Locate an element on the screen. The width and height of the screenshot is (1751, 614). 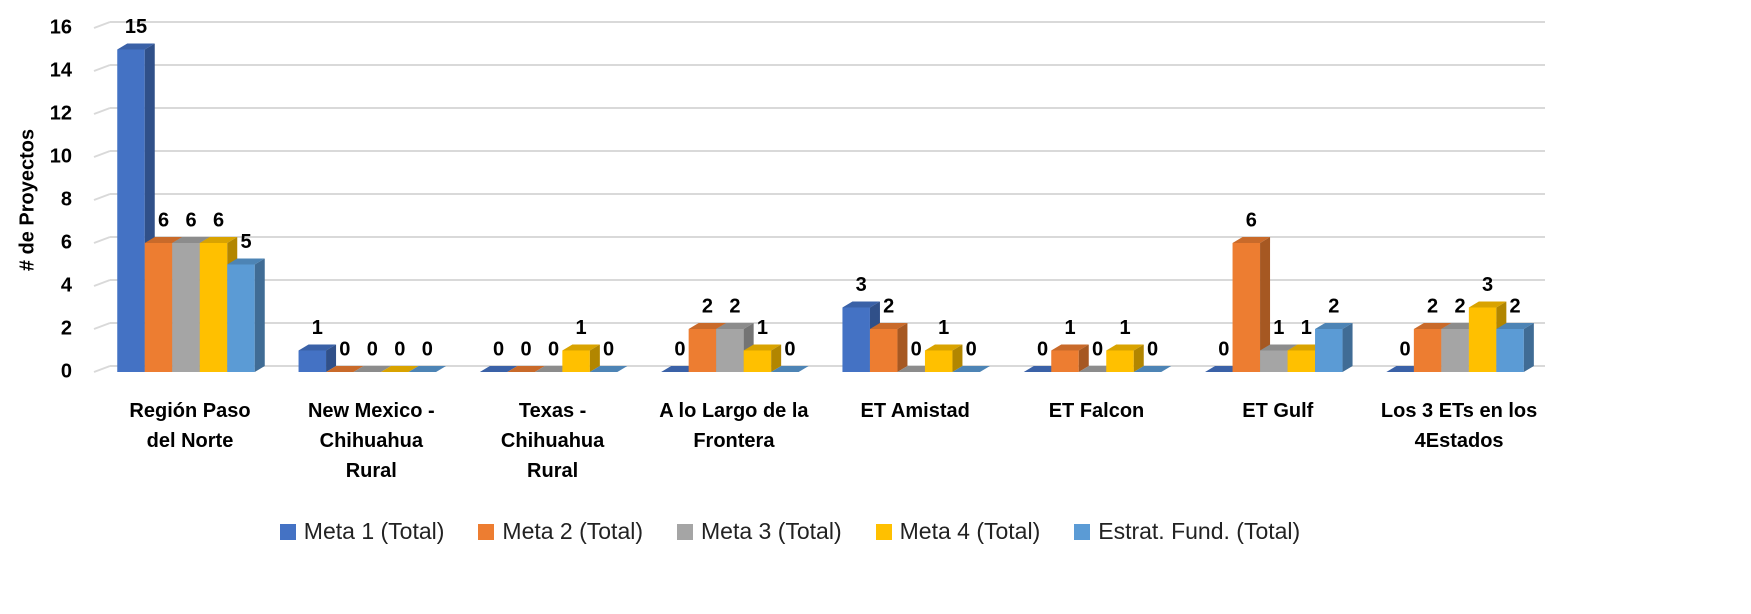
legend-item: Estrat. Fund. (Total) is located at coordinates (1187, 531).